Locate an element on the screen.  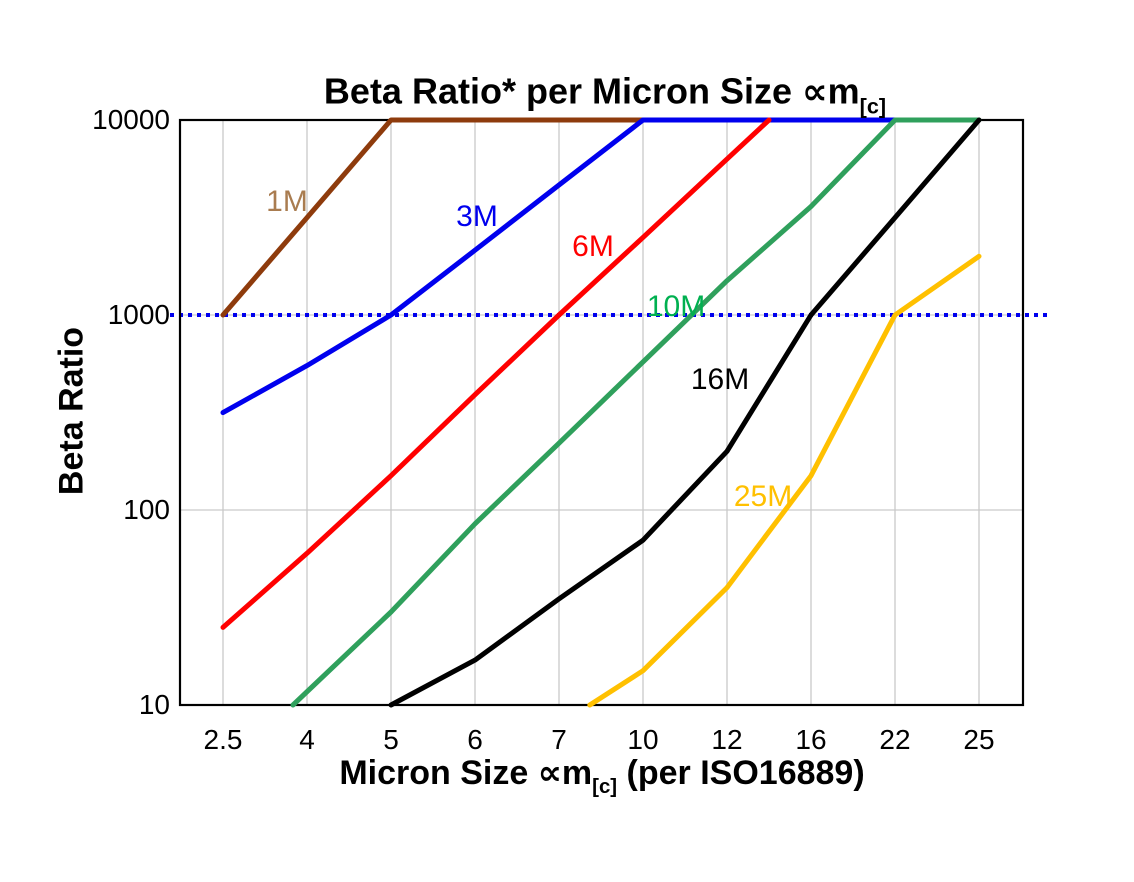
x-tick-label-25: 25 is located at coordinates (979, 739).